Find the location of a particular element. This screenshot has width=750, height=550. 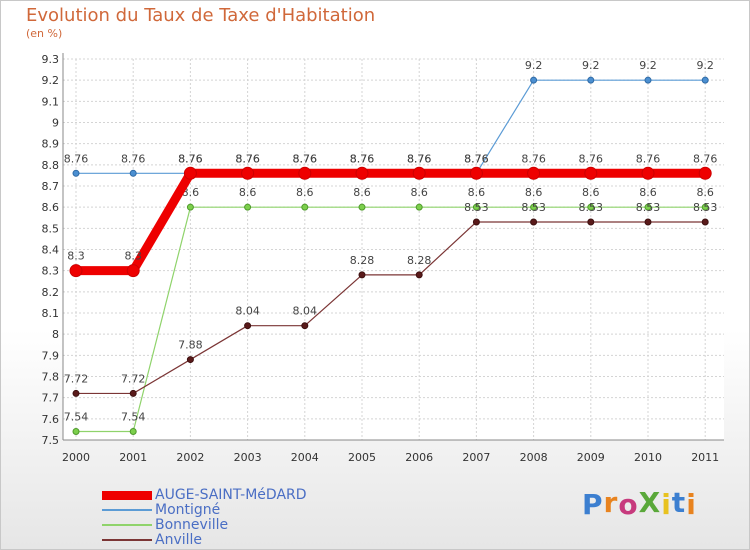

y-tick-label: 9.3 is located at coordinates (51, 59).